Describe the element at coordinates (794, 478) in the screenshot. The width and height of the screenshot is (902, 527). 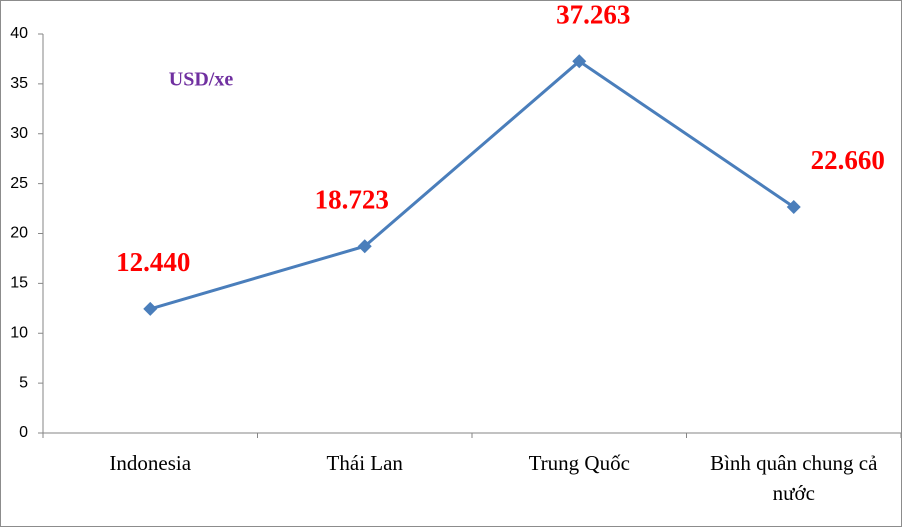
I see `x-tick-label: Bình quân chung cả nước` at that location.